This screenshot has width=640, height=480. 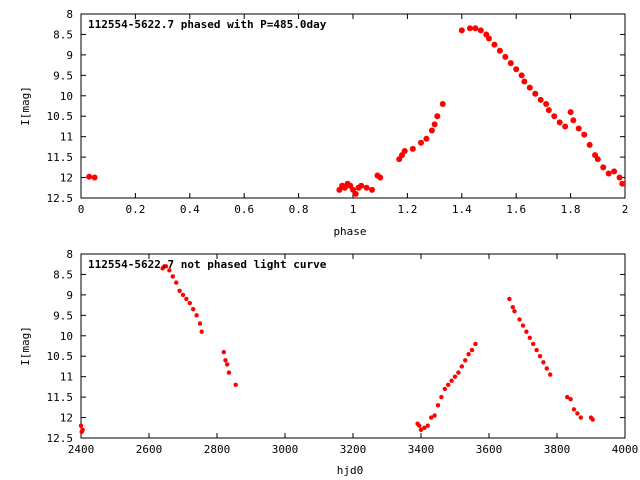 I want to click on phased-y-tick-label: 10.5, so click(x=60, y=116).